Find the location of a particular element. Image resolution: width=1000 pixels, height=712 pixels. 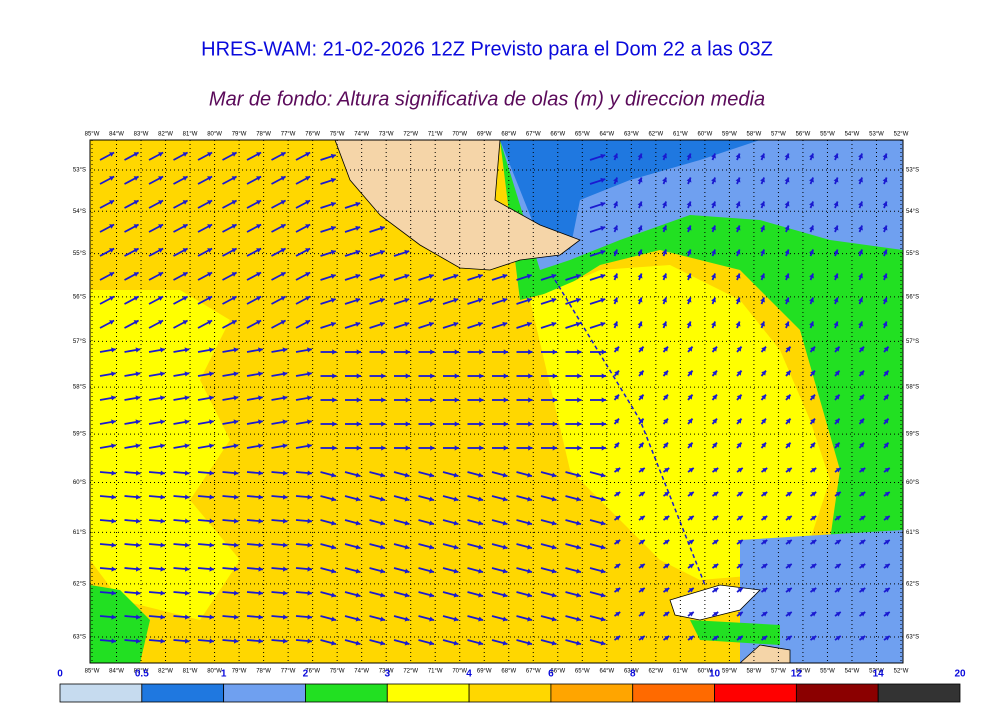

lon-label-top: 62°W is located at coordinates (655, 135).